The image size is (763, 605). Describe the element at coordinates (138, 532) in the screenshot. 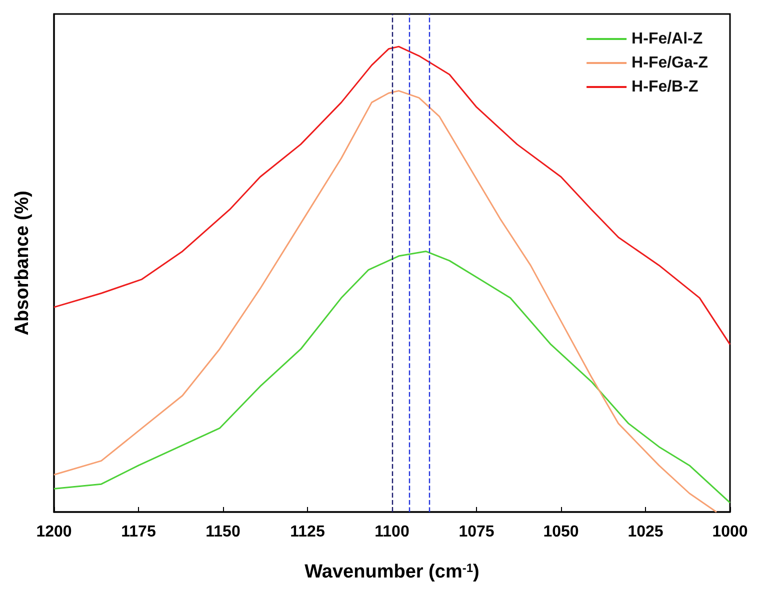

I see `x-tick-label: 1175` at that location.